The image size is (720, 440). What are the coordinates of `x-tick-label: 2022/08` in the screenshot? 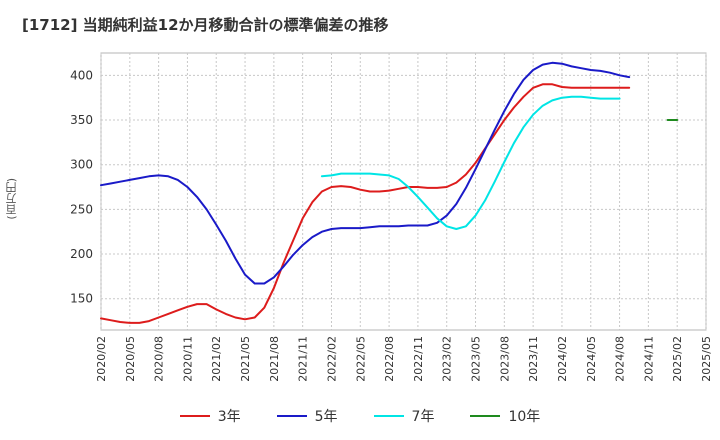 It's located at (389, 359).